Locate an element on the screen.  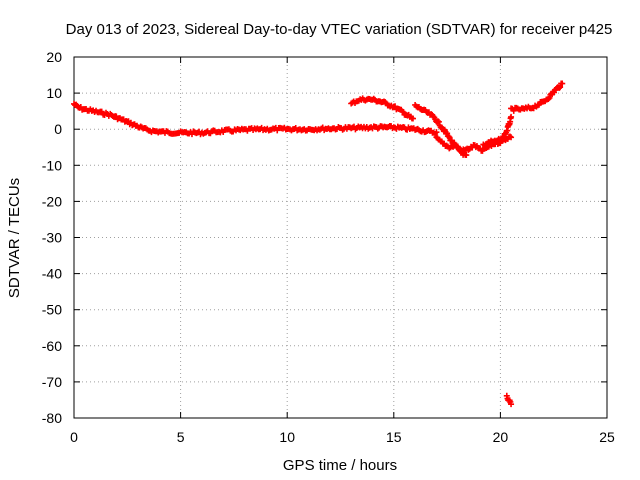
y-tick-label: 0 is located at coordinates (58, 129).